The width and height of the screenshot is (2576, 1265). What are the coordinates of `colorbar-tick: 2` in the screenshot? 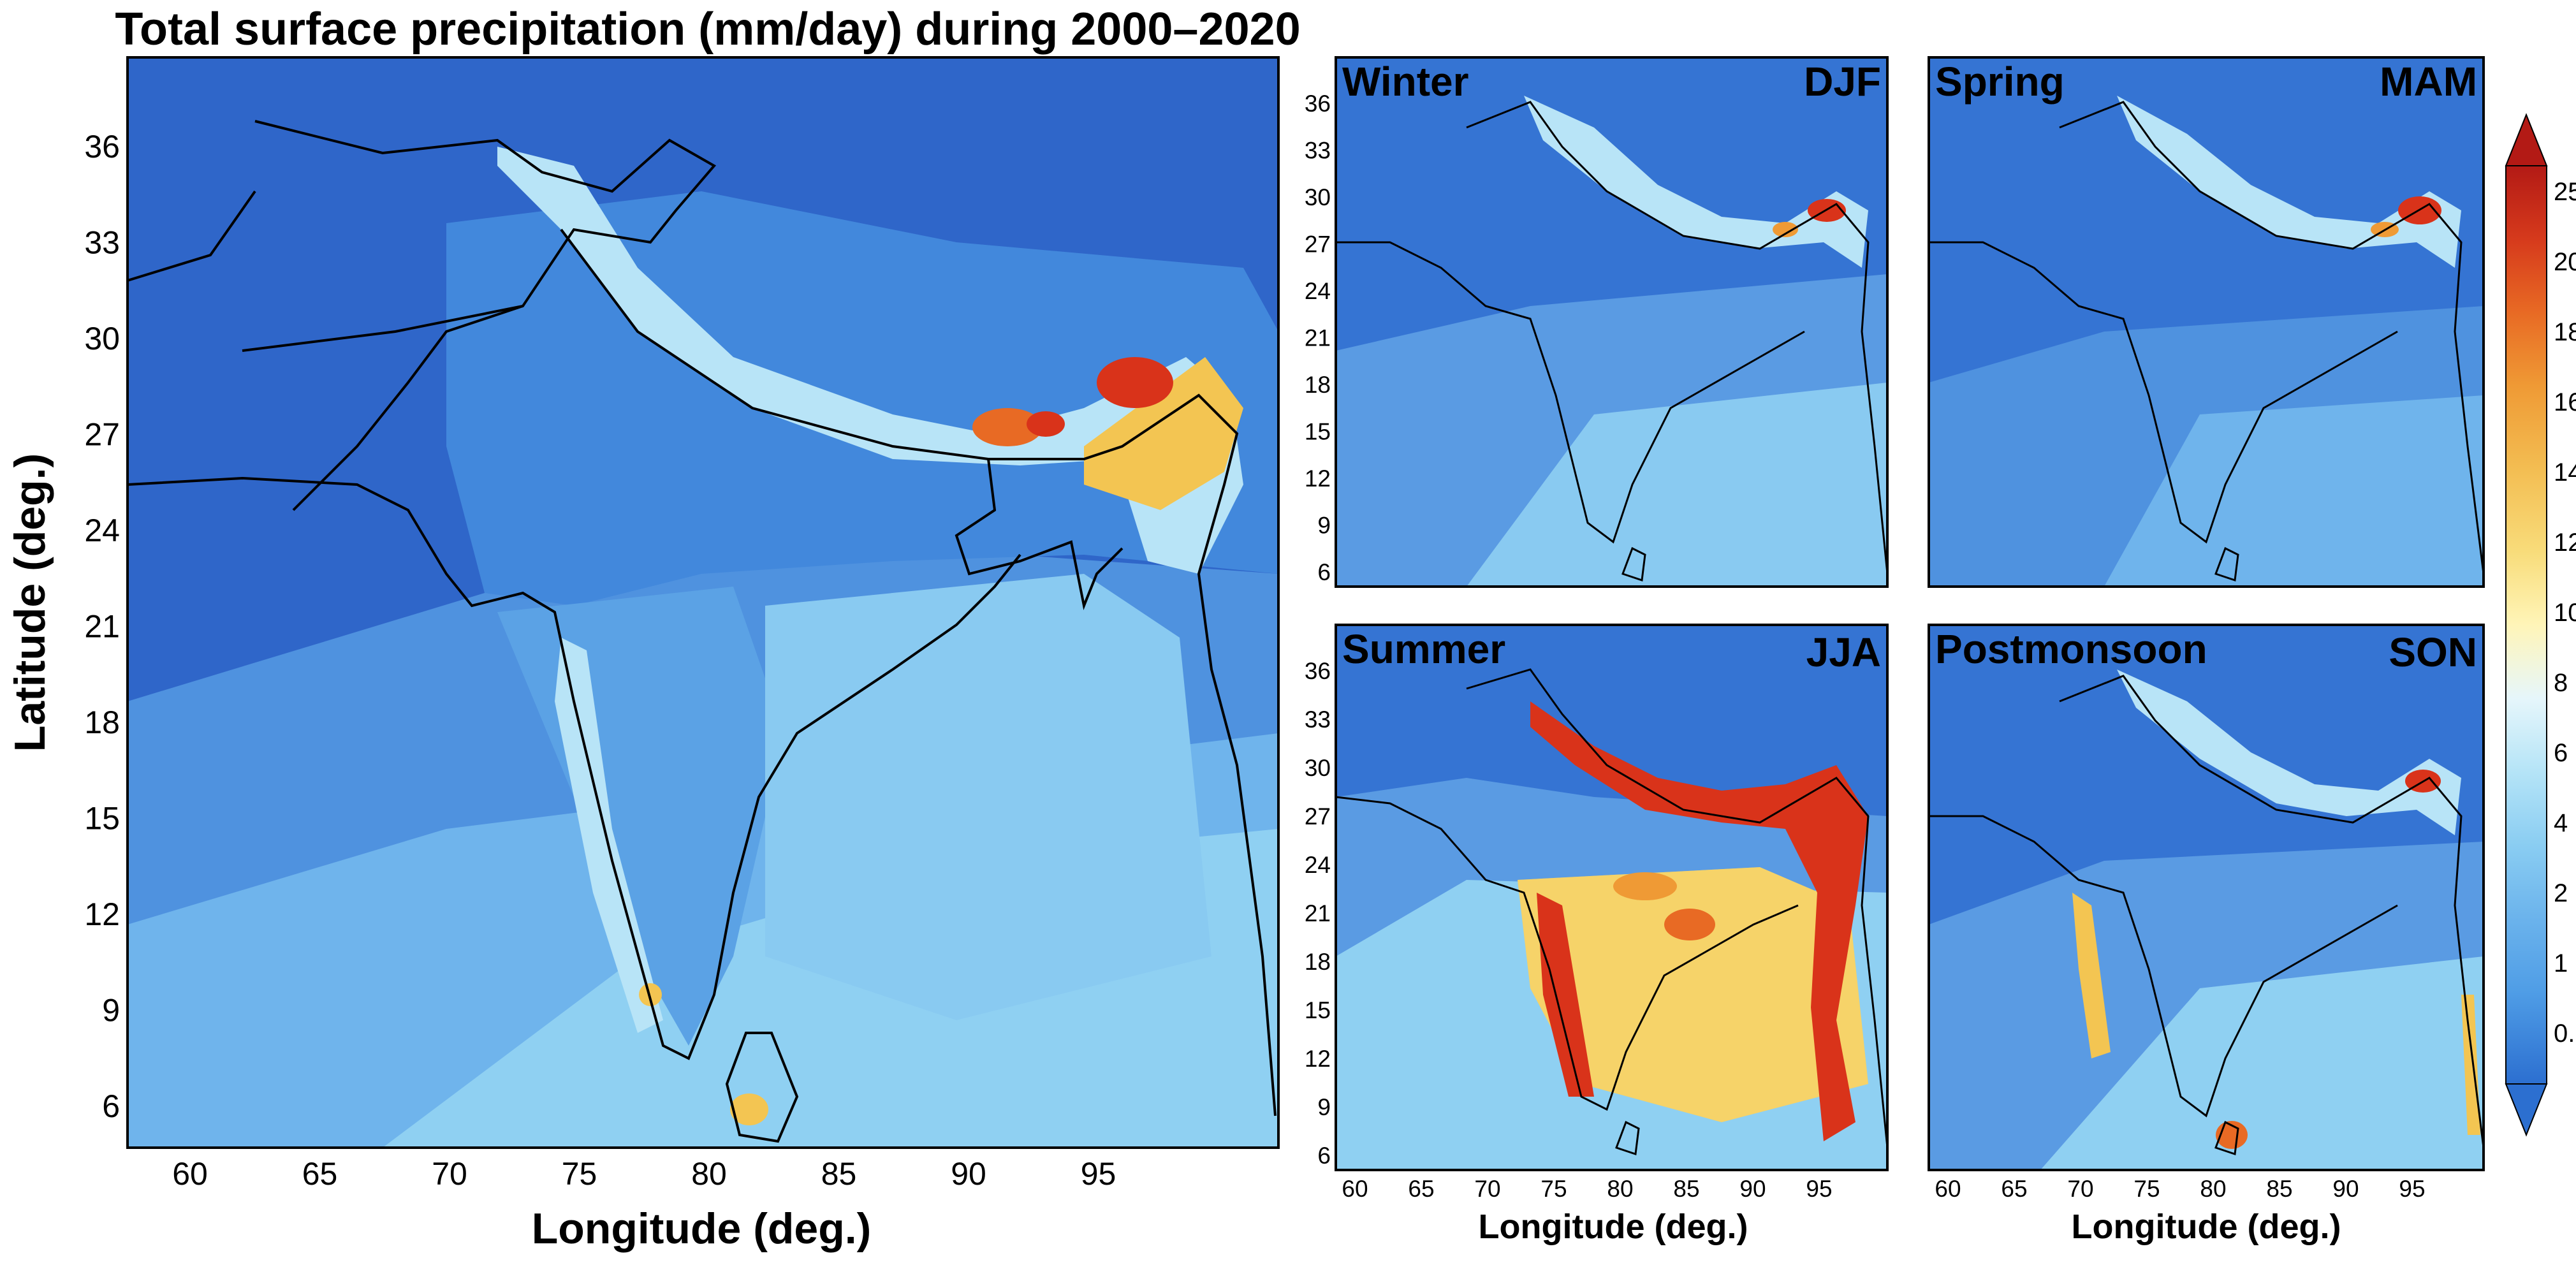 It's located at (2561, 893).